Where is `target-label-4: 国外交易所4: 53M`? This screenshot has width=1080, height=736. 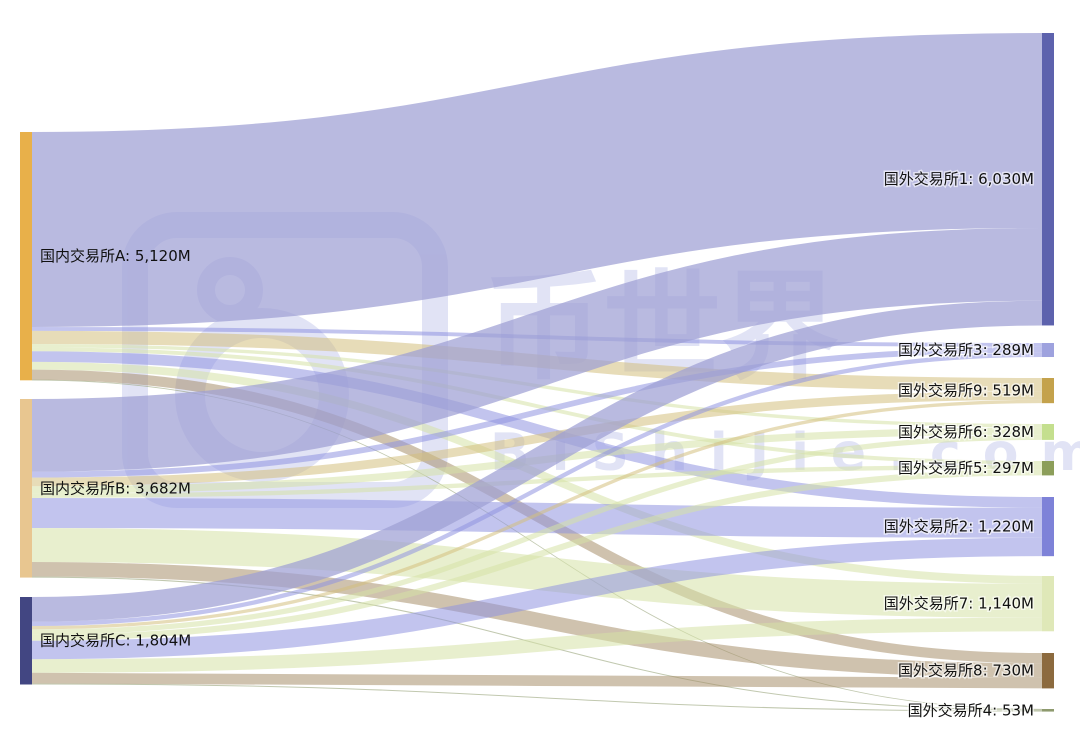 target-label-4: 国外交易所4: 53M is located at coordinates (971, 710).